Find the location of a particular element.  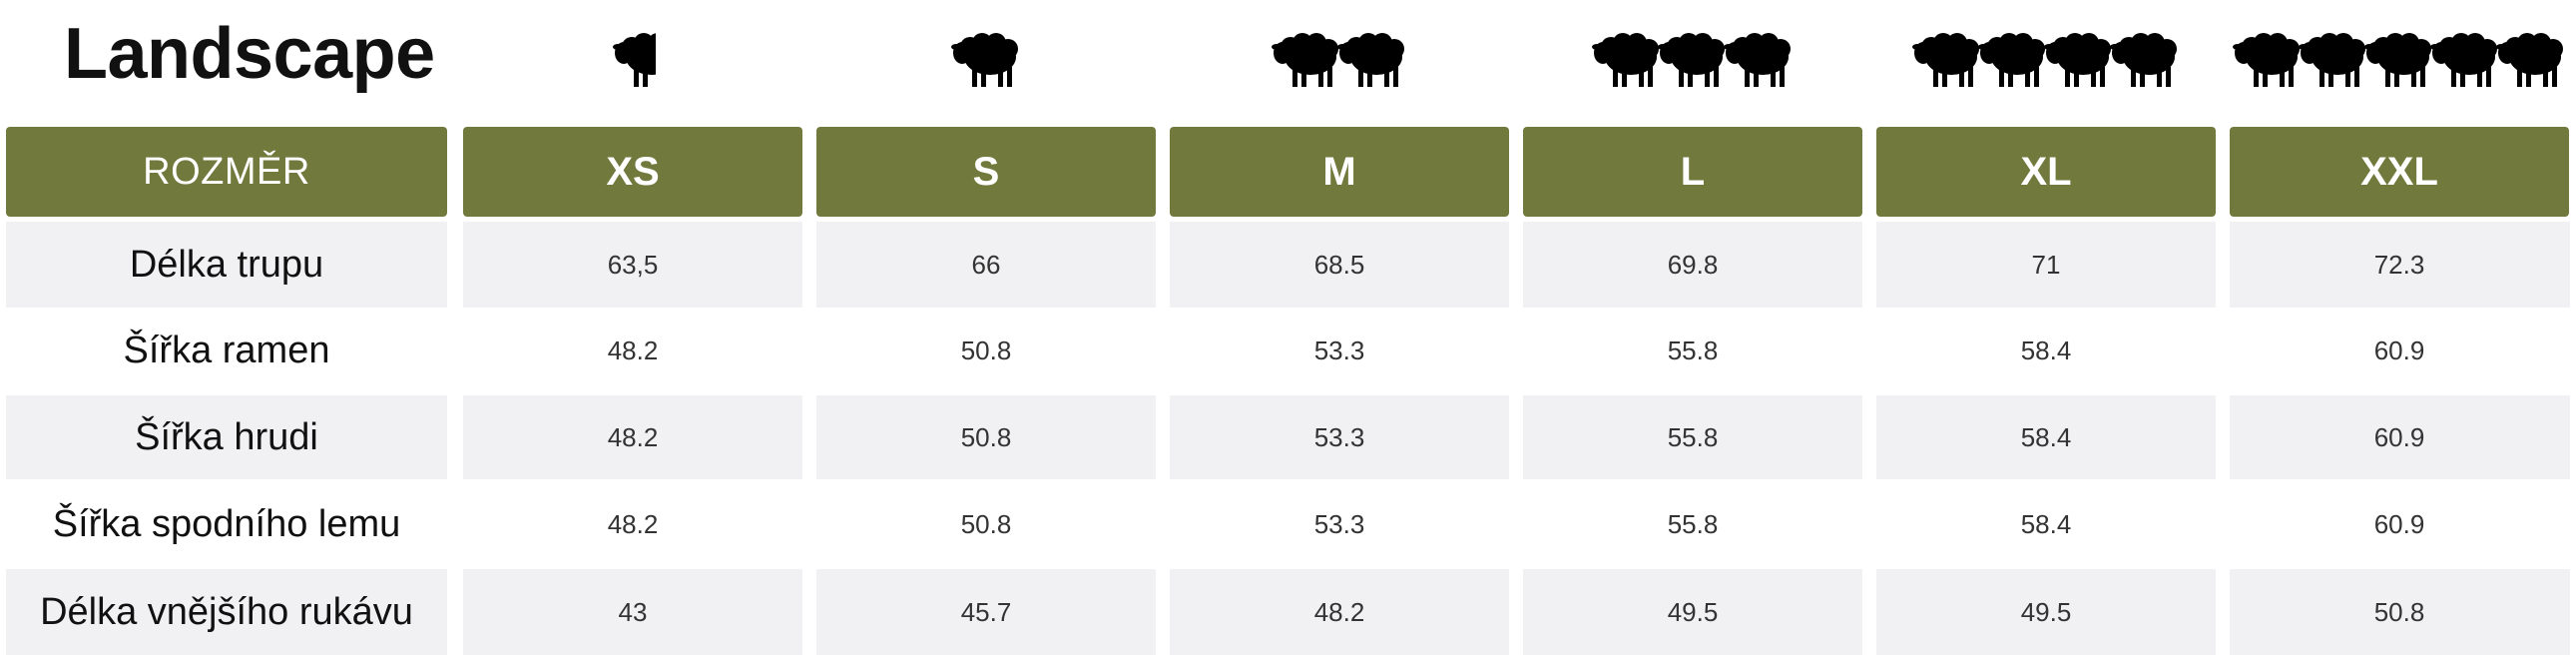

table-cell: 69.8 is located at coordinates (1693, 264).